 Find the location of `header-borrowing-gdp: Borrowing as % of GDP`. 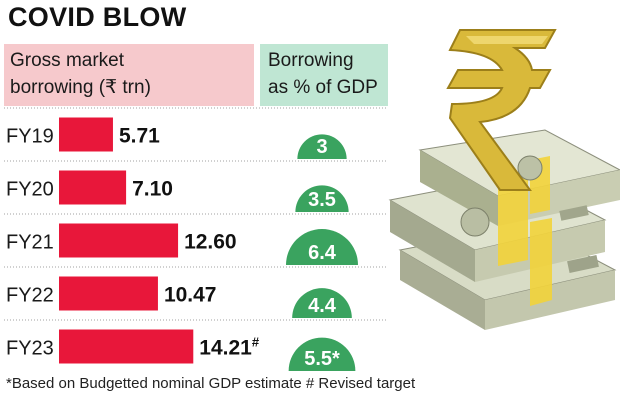

header-borrowing-gdp: Borrowing as % of GDP is located at coordinates (324, 75).